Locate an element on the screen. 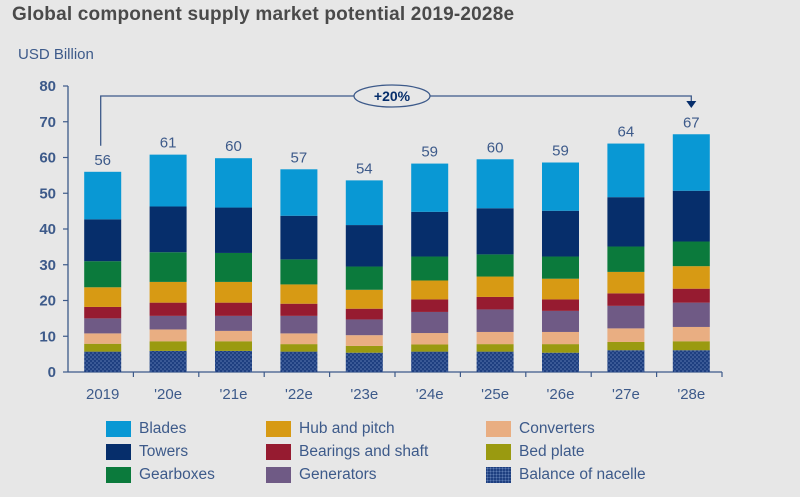 This screenshot has height=497, width=800. y-tick-label: 10 is located at coordinates (47, 336).